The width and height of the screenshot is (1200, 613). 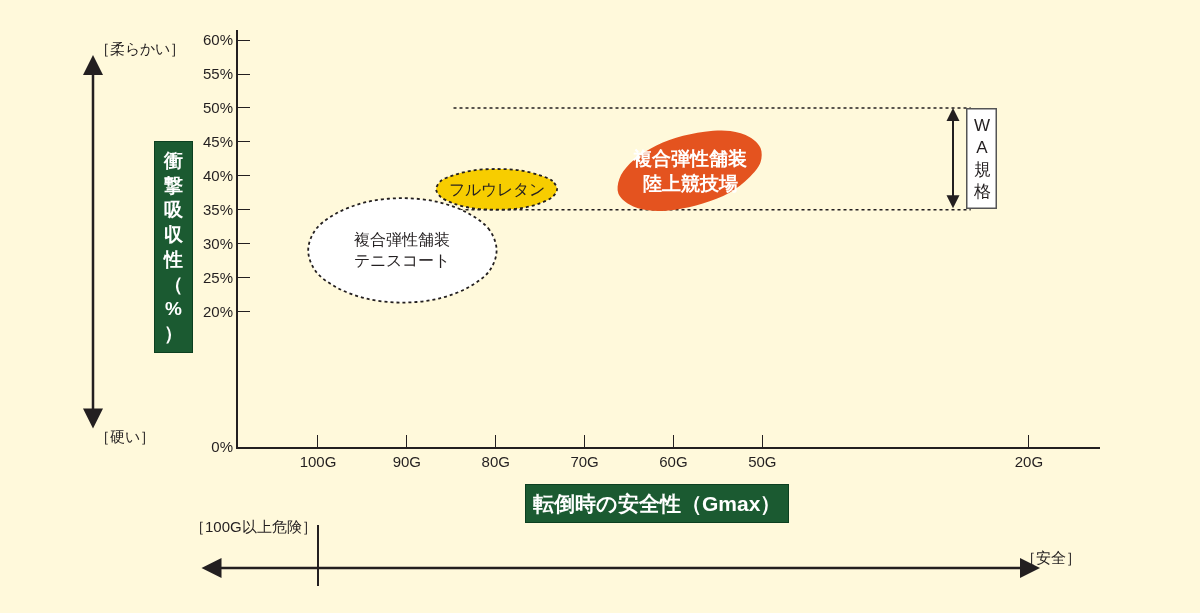 What do you see at coordinates (217, 311) in the screenshot?
I see `y-tick-label: 20%` at bounding box center [217, 311].